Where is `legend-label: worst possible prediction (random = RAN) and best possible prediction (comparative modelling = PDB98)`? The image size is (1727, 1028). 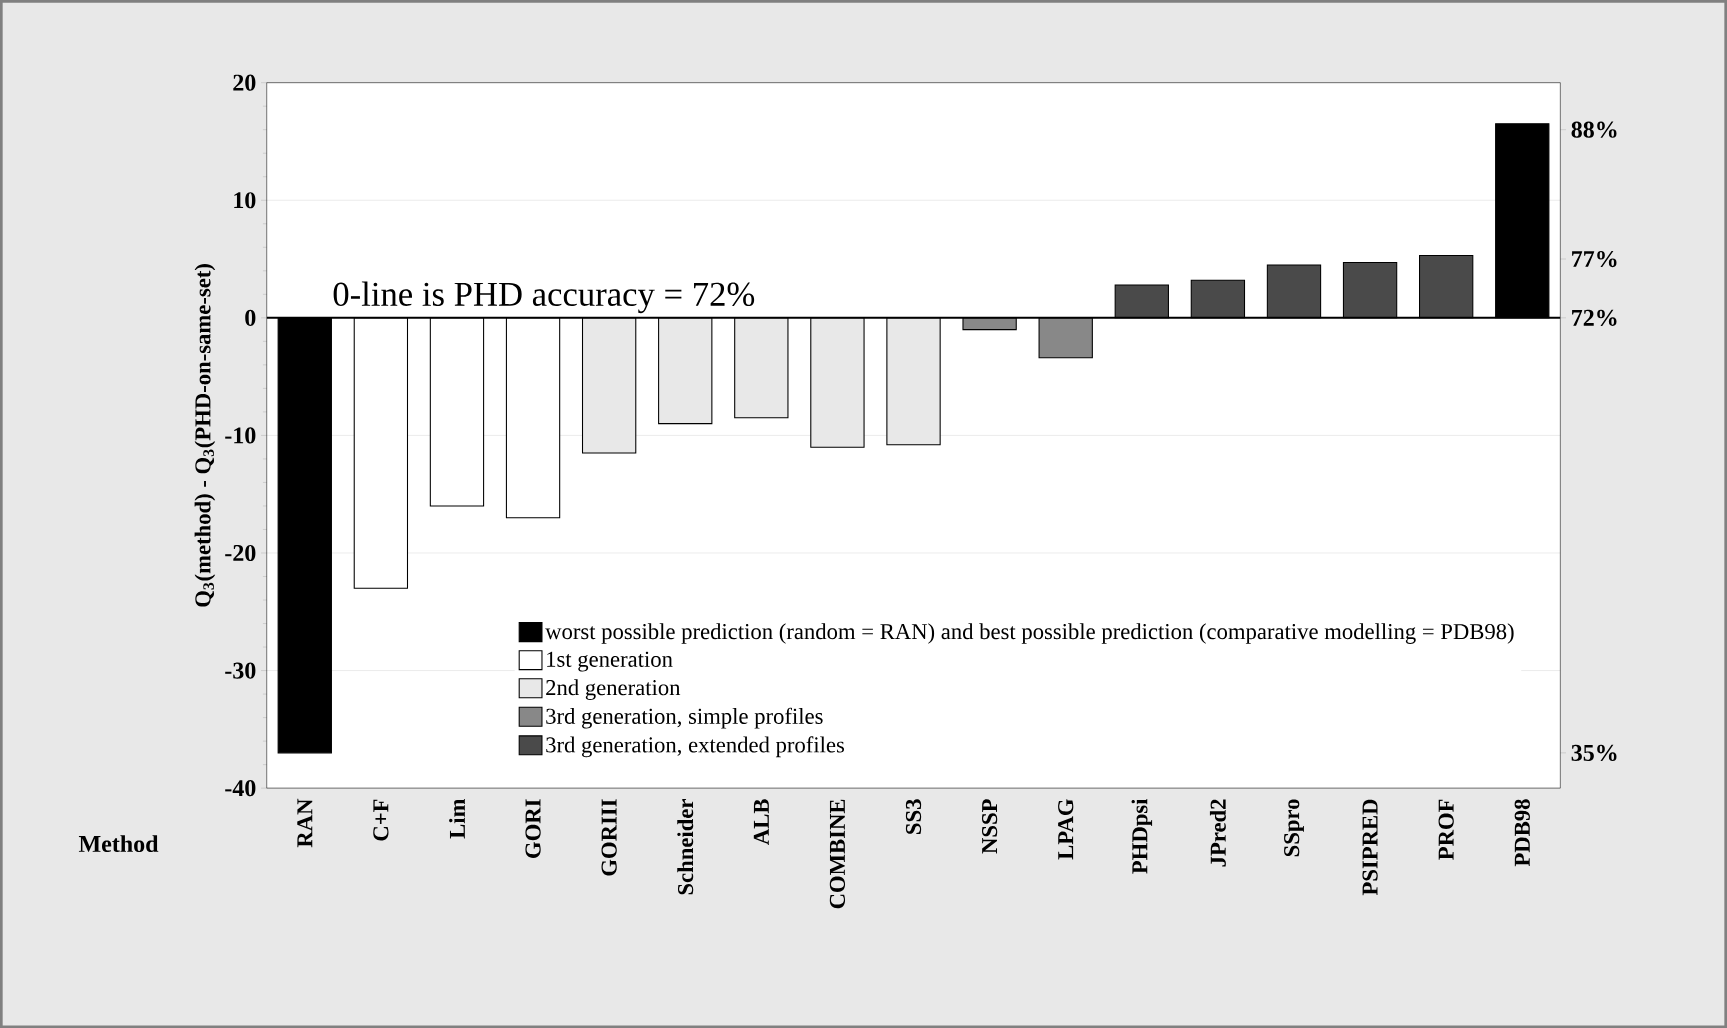
legend-label: worst possible prediction (random = RAN) and best possible prediction (comparative modelling = PDB98) is located at coordinates (1029, 633).